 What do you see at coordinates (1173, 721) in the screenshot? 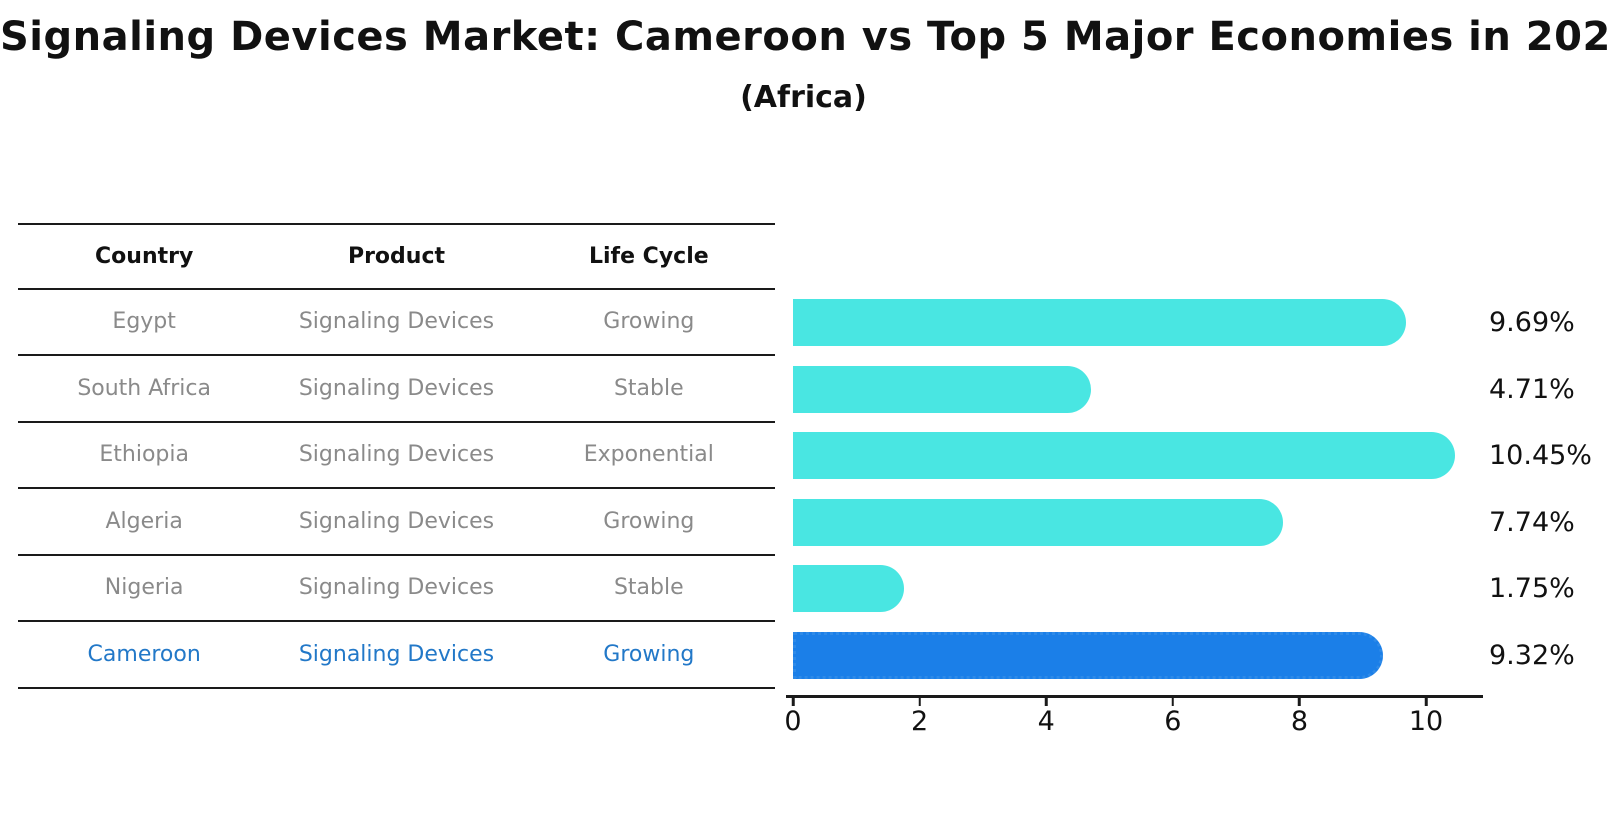
I see `x-tick-label: 6` at bounding box center [1173, 721].